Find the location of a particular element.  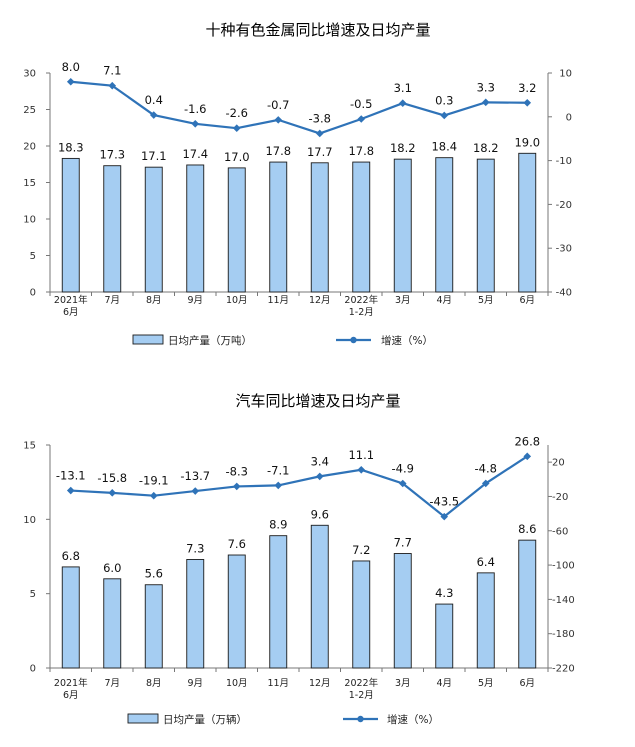

line-value-label: 7.1 is located at coordinates (112, 71).